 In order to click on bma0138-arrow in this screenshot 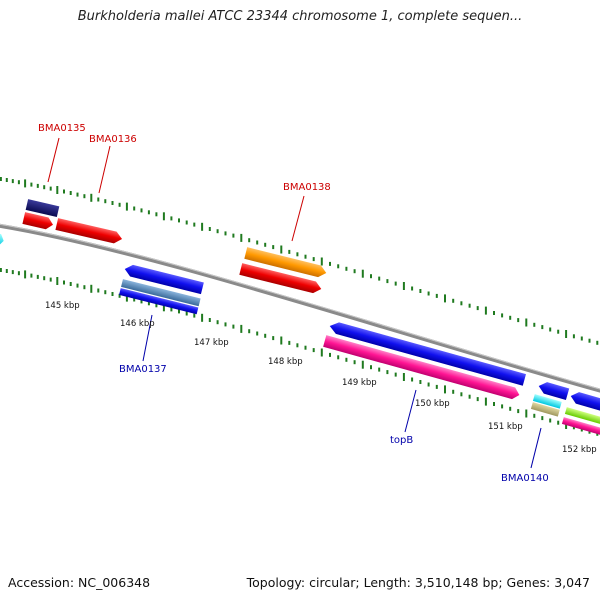, I will do `click(285, 262)`.